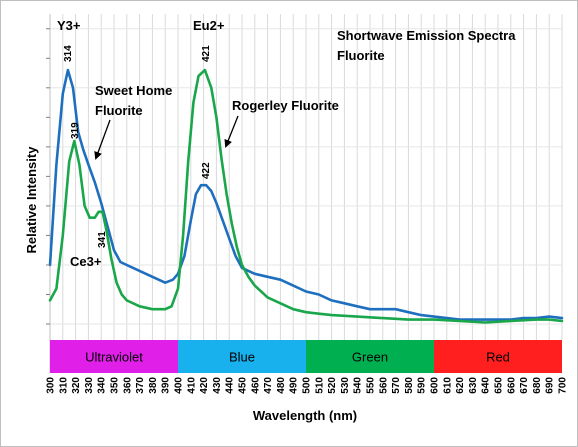  I want to click on sweet-home-label-line1: Sweet Home, so click(133, 90).